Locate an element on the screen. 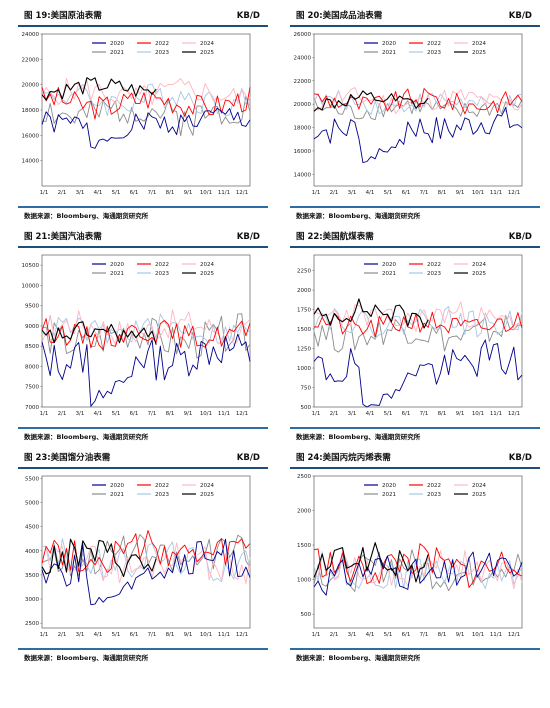 The image size is (550, 708). y-tick-label: 9500 is located at coordinates (32, 307).